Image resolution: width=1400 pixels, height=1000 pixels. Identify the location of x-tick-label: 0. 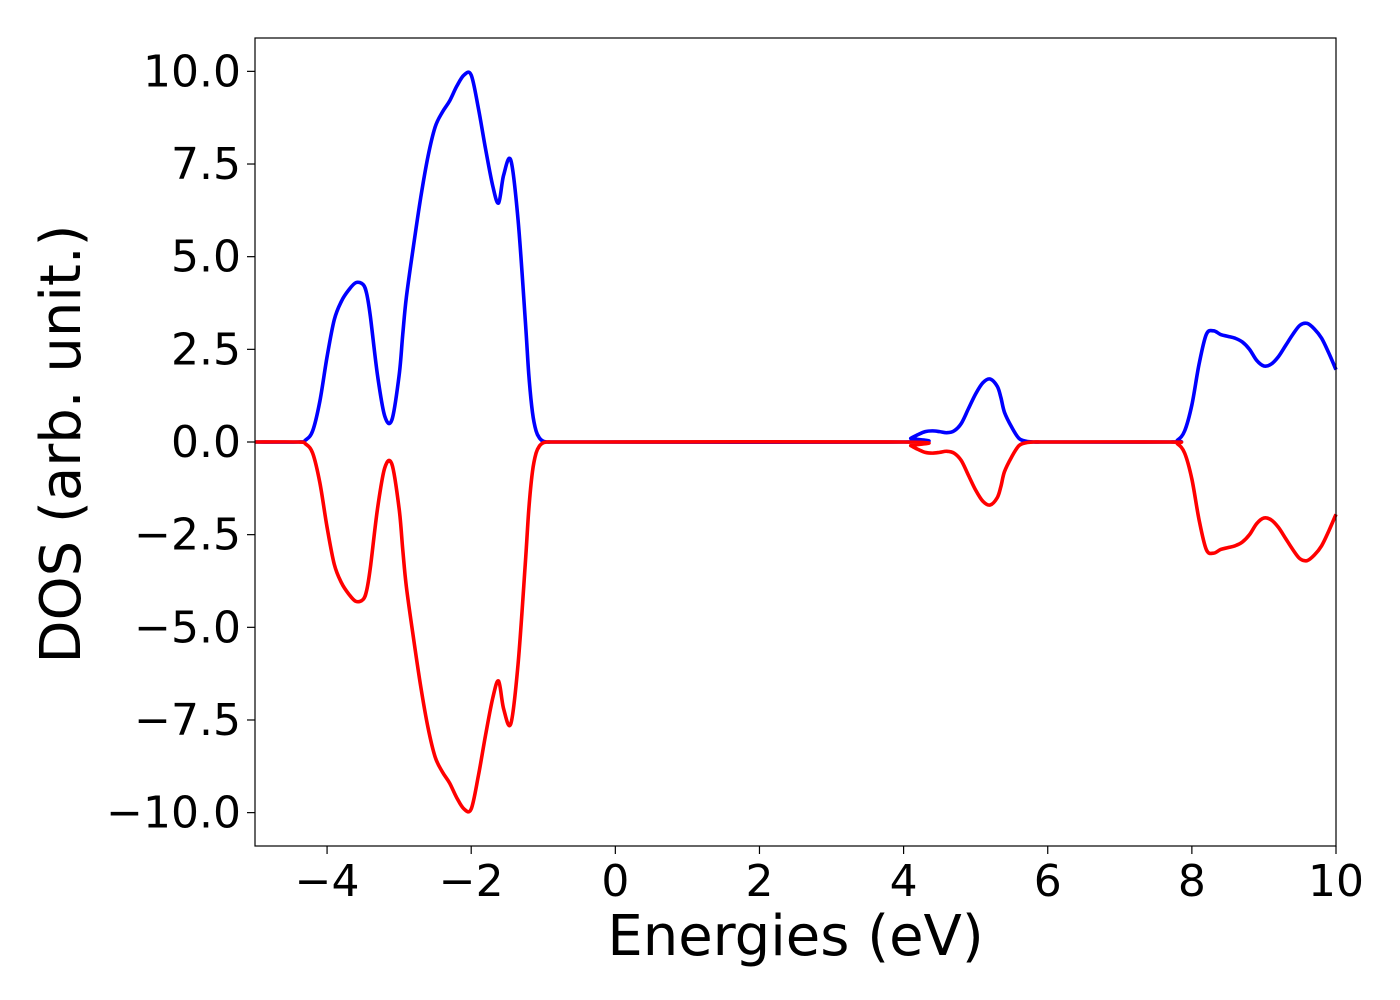
(615, 881).